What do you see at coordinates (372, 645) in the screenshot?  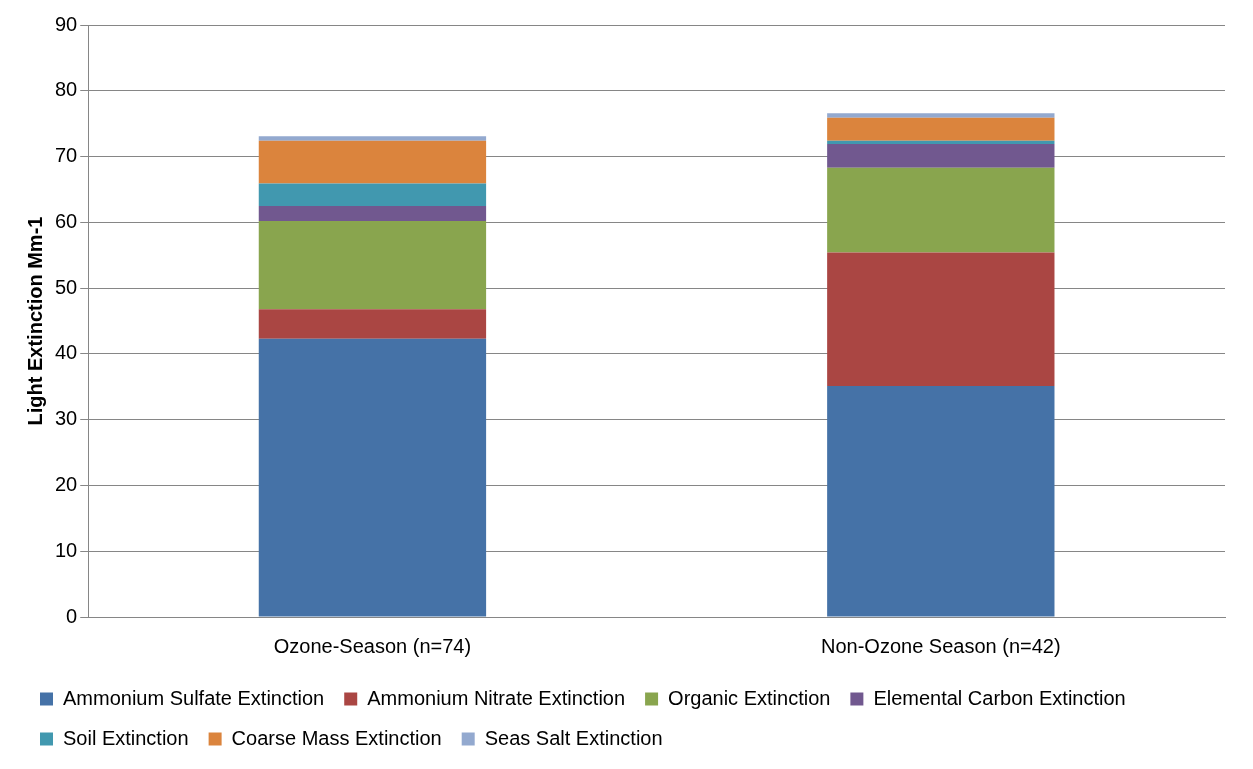 I see `x-tick-label: Ozone-Season (n=74)` at bounding box center [372, 645].